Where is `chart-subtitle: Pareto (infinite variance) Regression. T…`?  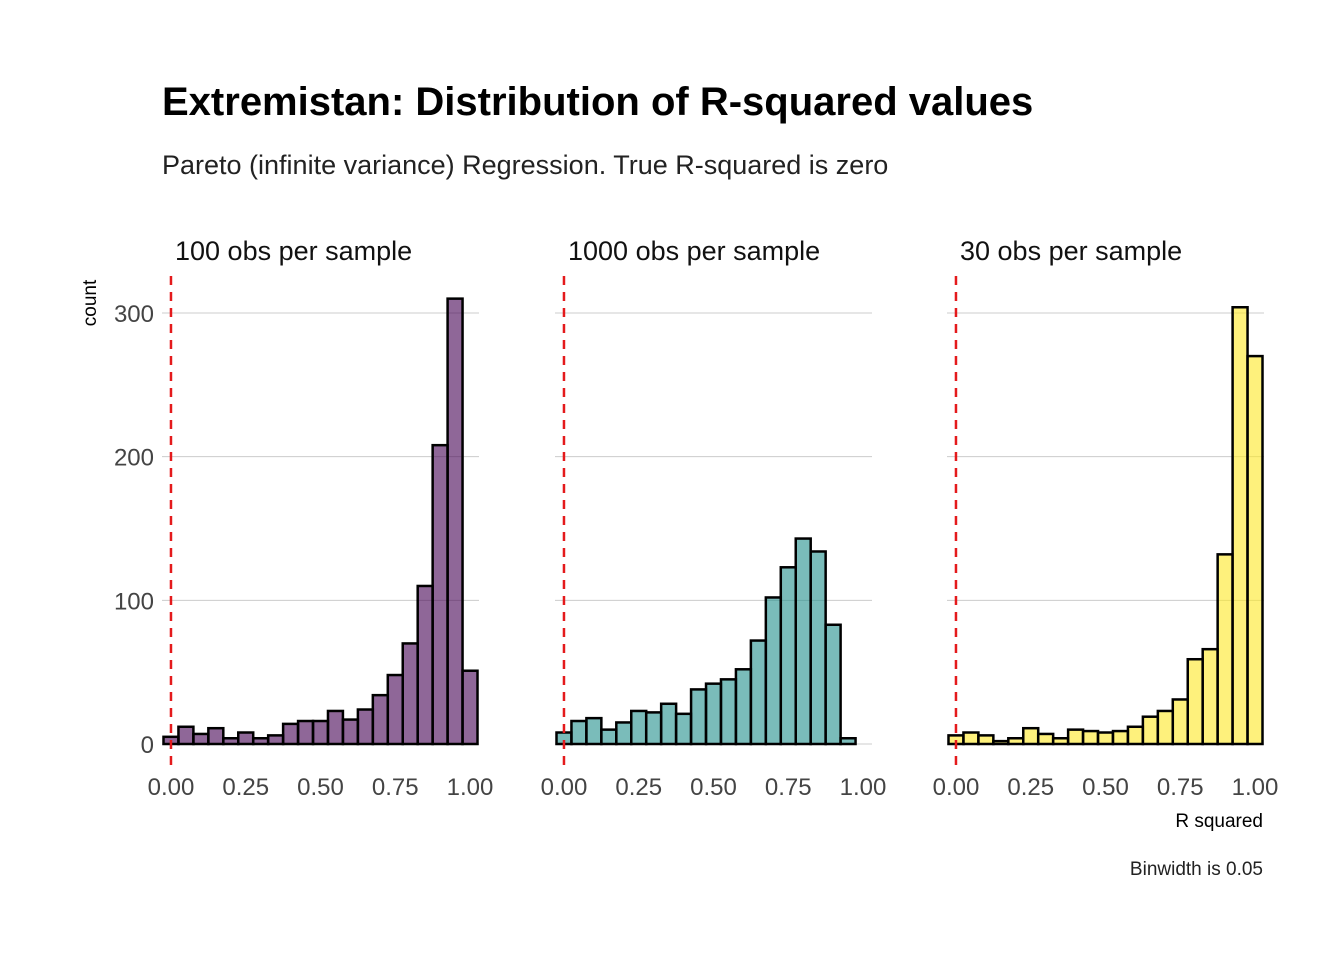 chart-subtitle: Pareto (infinite variance) Regression. T… is located at coordinates (525, 165).